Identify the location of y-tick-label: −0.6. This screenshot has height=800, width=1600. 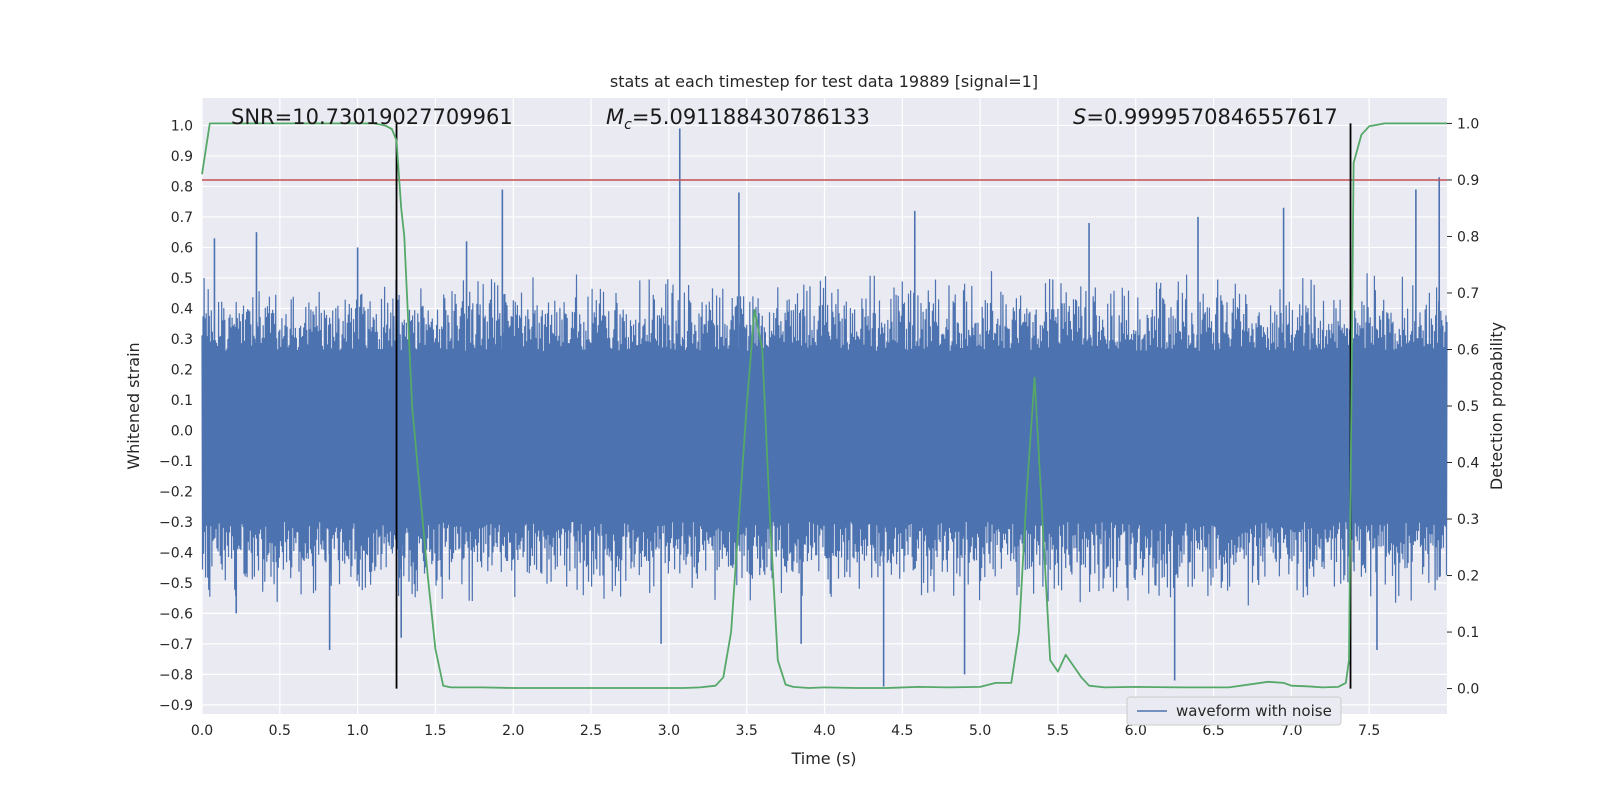
(176, 614).